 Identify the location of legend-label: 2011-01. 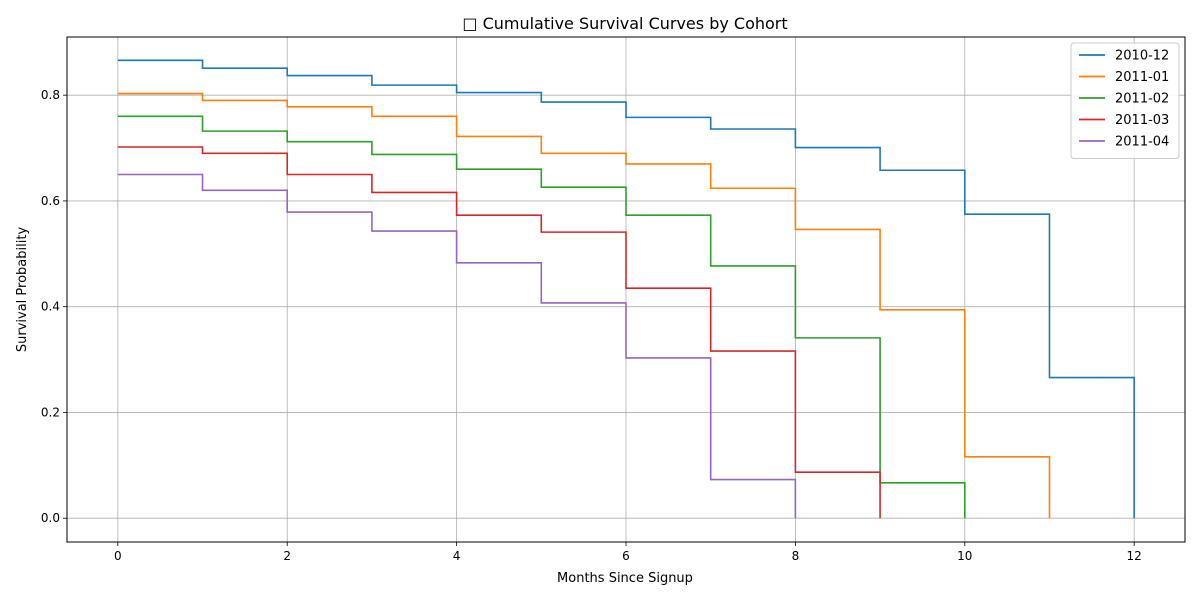
(1142, 77).